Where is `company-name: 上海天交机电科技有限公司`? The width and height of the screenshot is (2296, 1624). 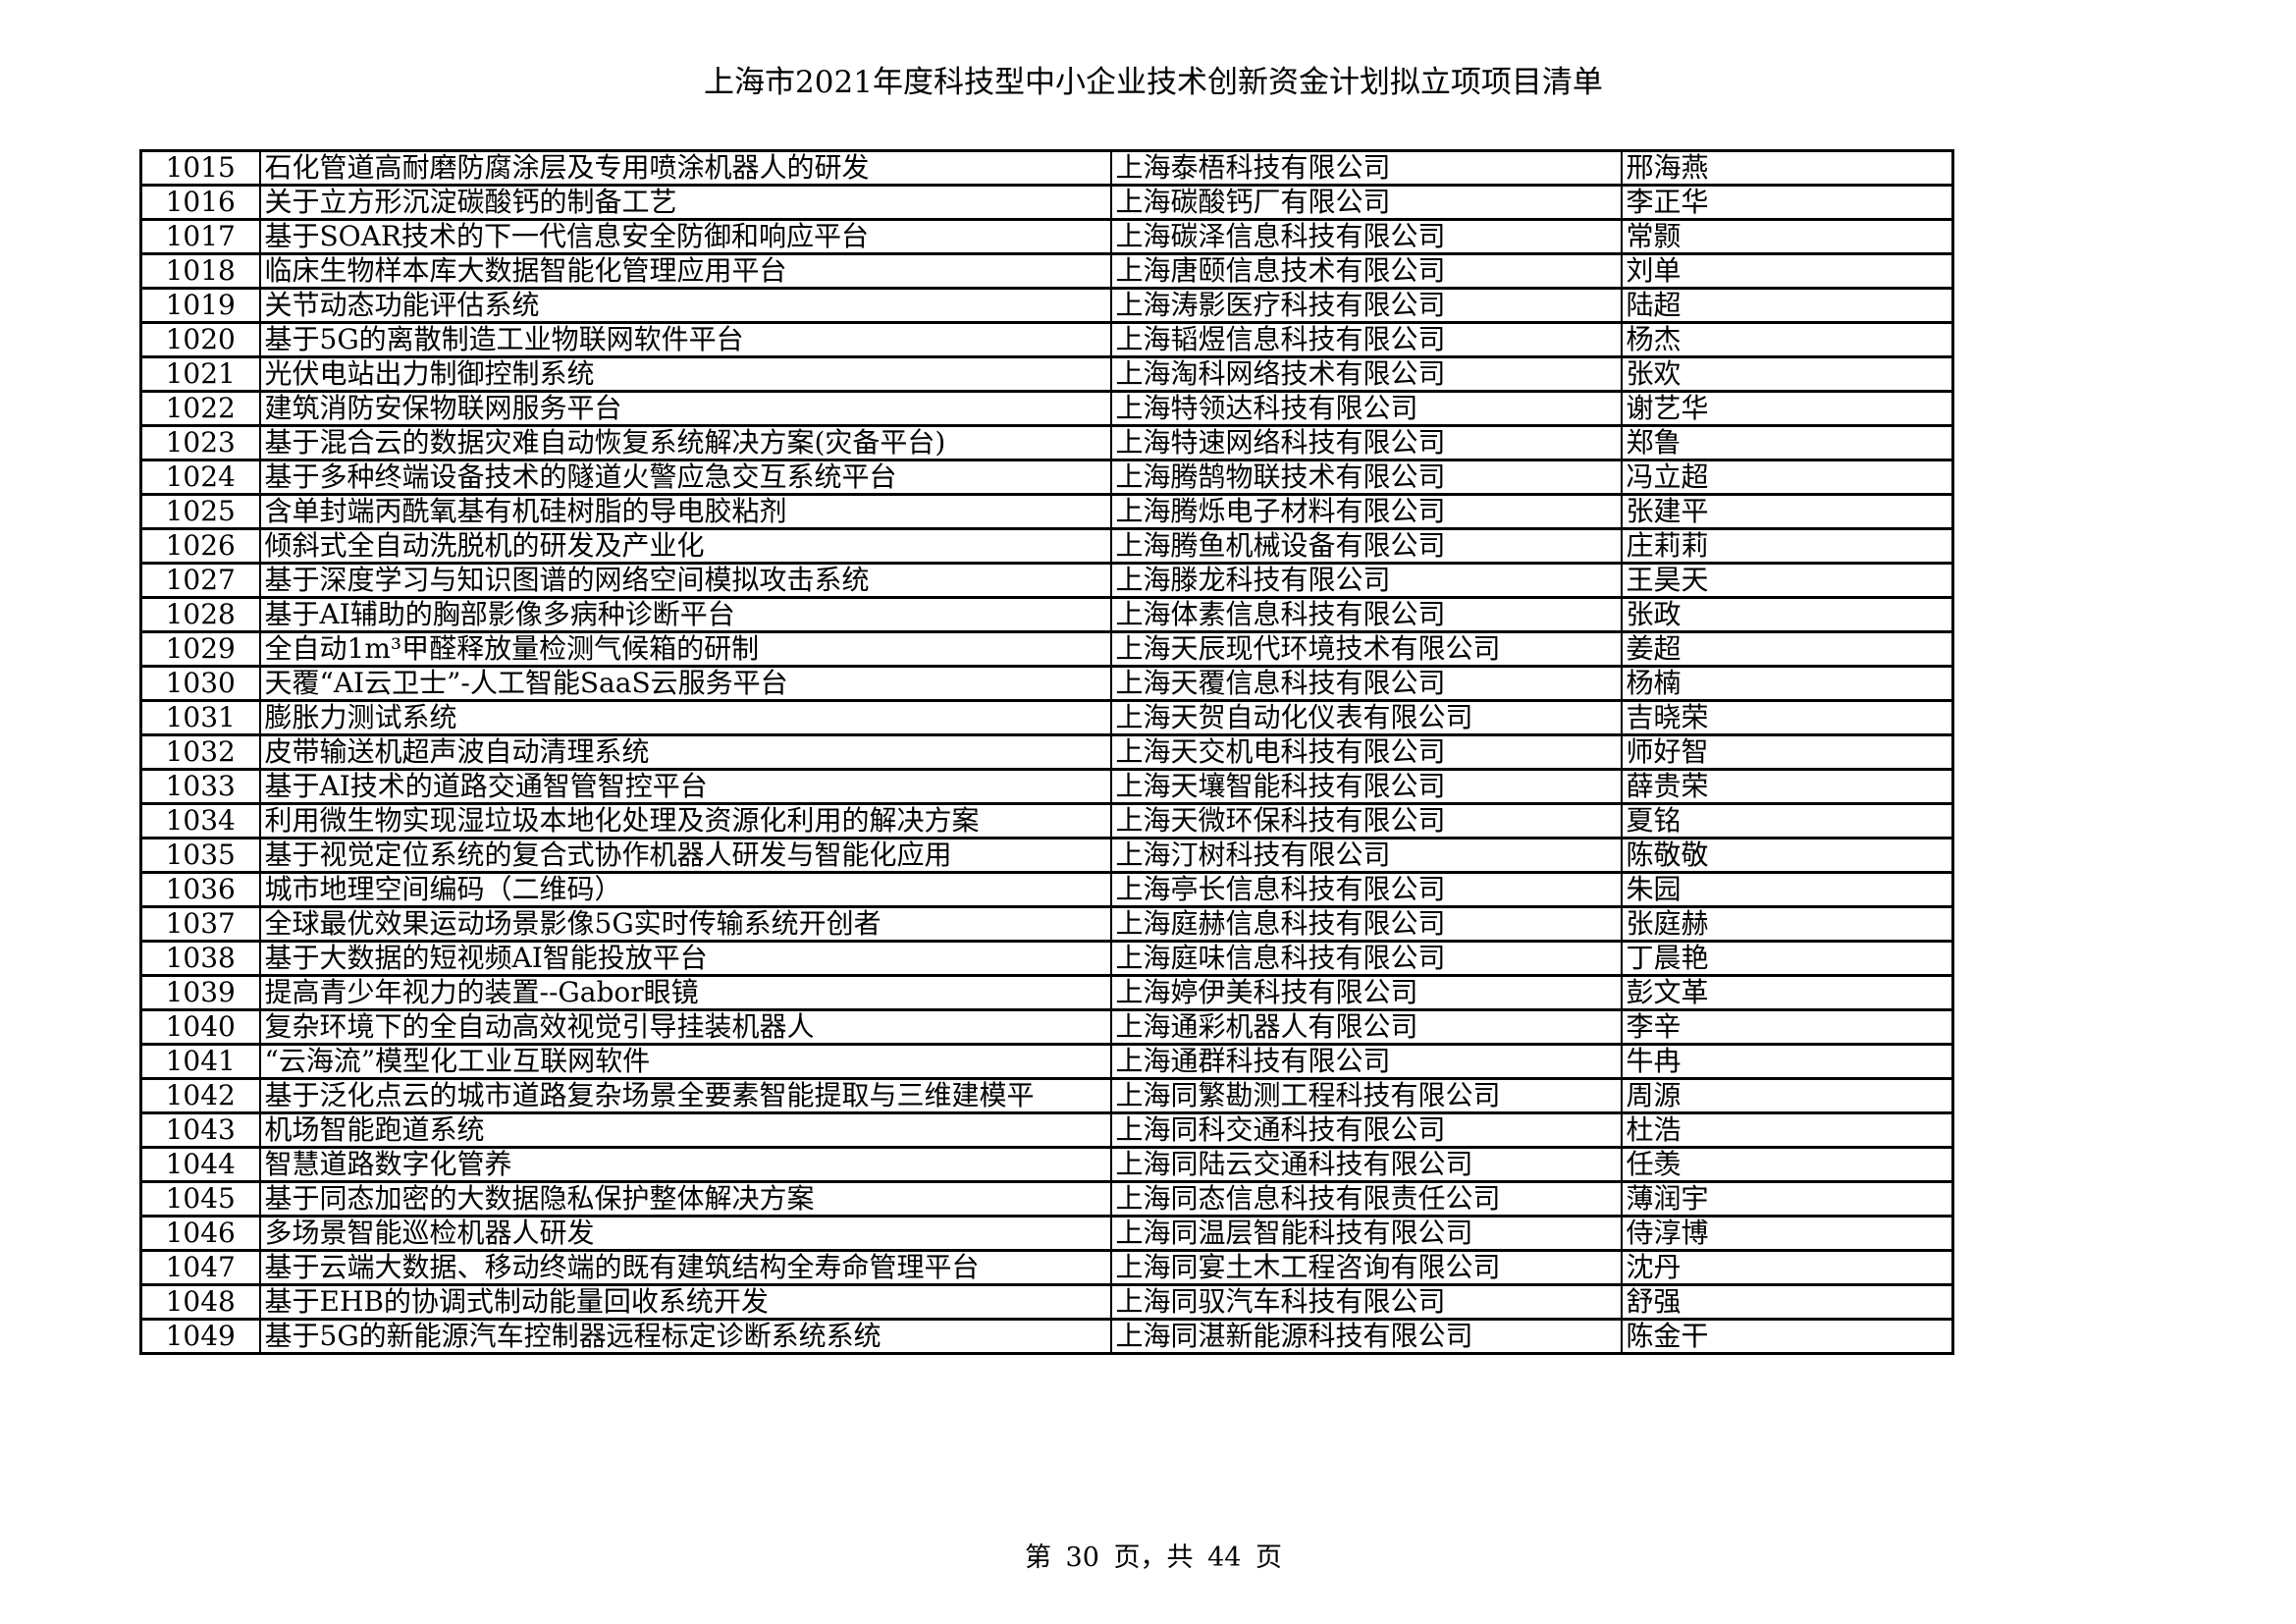
company-name: 上海天交机电科技有限公司 is located at coordinates (1366, 752).